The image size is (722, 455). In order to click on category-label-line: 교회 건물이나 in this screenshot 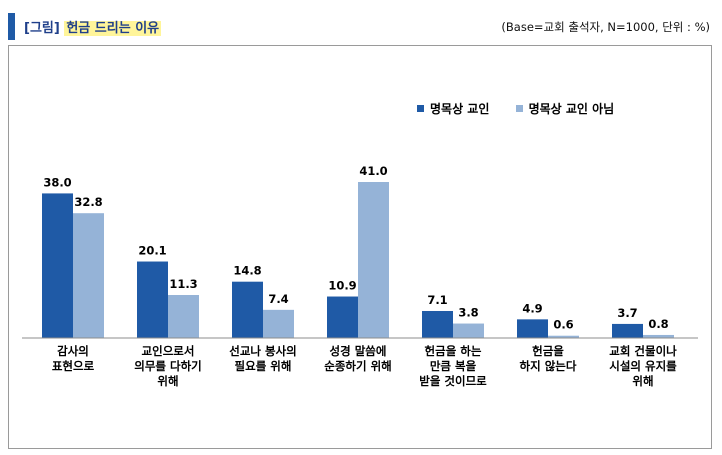, I will do `click(643, 351)`.